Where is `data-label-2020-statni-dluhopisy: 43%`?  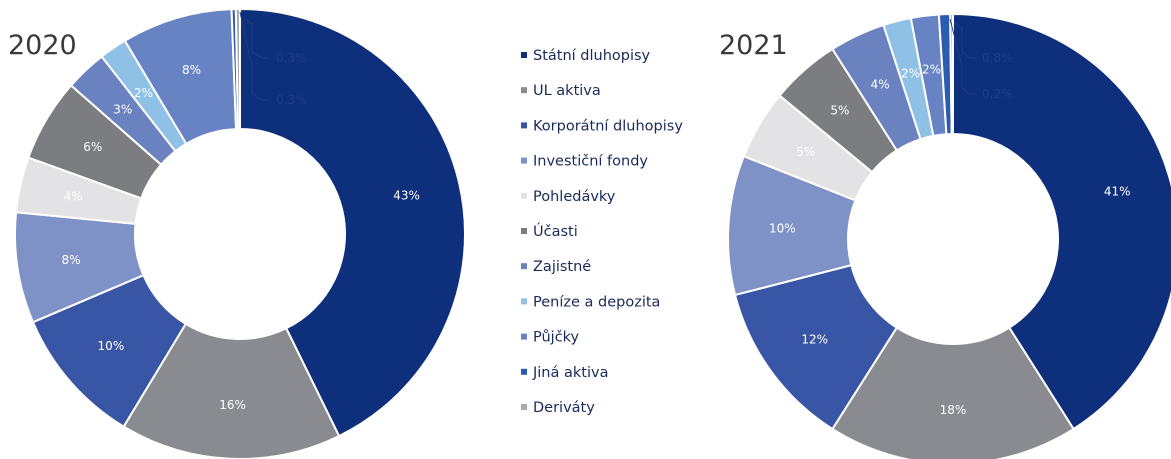 data-label-2020-statni-dluhopisy: 43% is located at coordinates (406, 195).